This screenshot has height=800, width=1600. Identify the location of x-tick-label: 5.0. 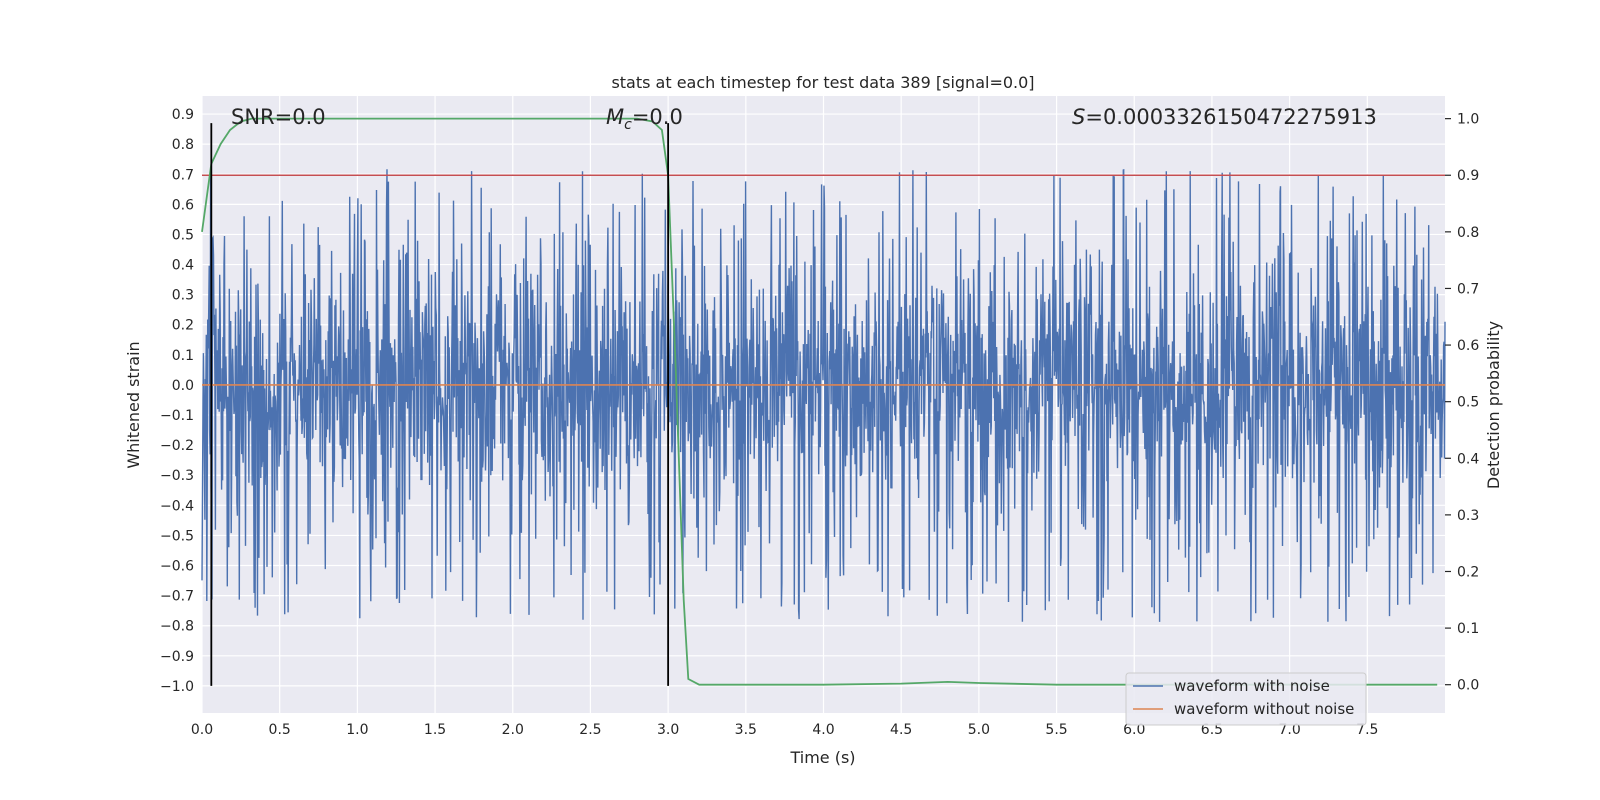
(979, 730).